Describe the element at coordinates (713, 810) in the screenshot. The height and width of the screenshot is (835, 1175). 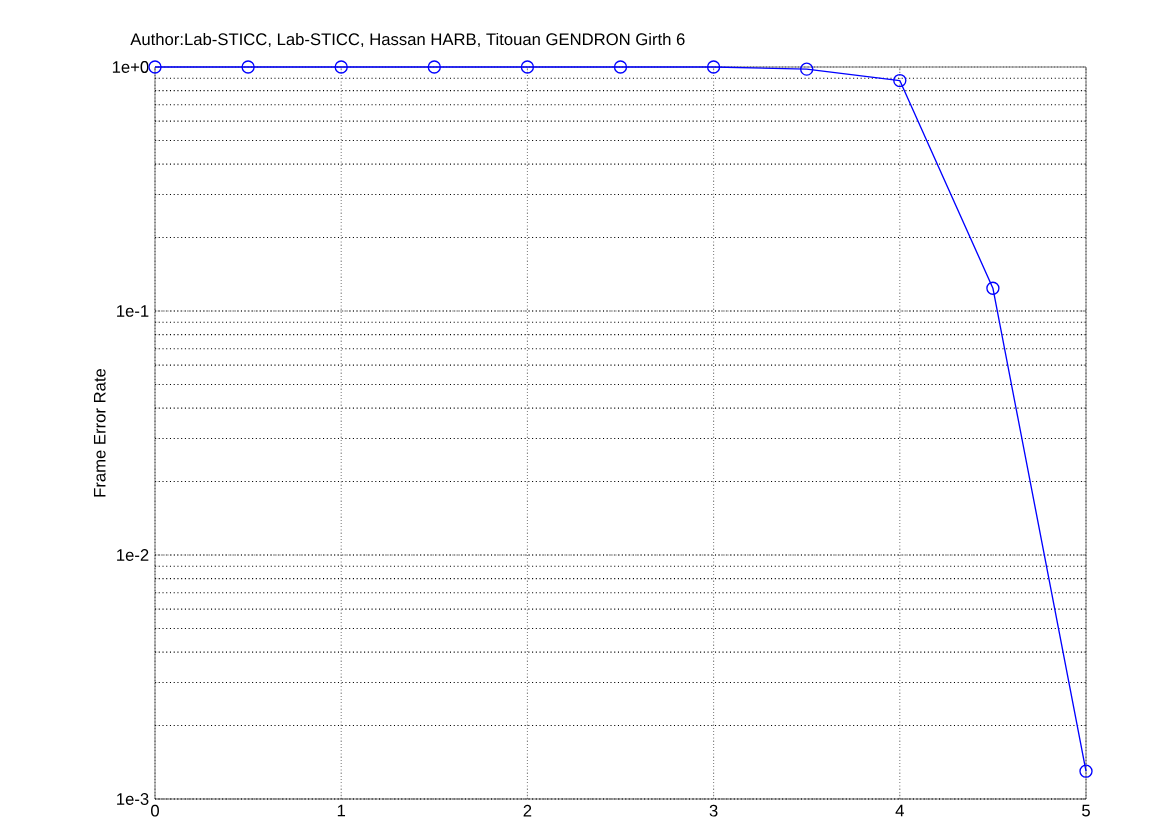
I see `x-tick-label: 3` at that location.